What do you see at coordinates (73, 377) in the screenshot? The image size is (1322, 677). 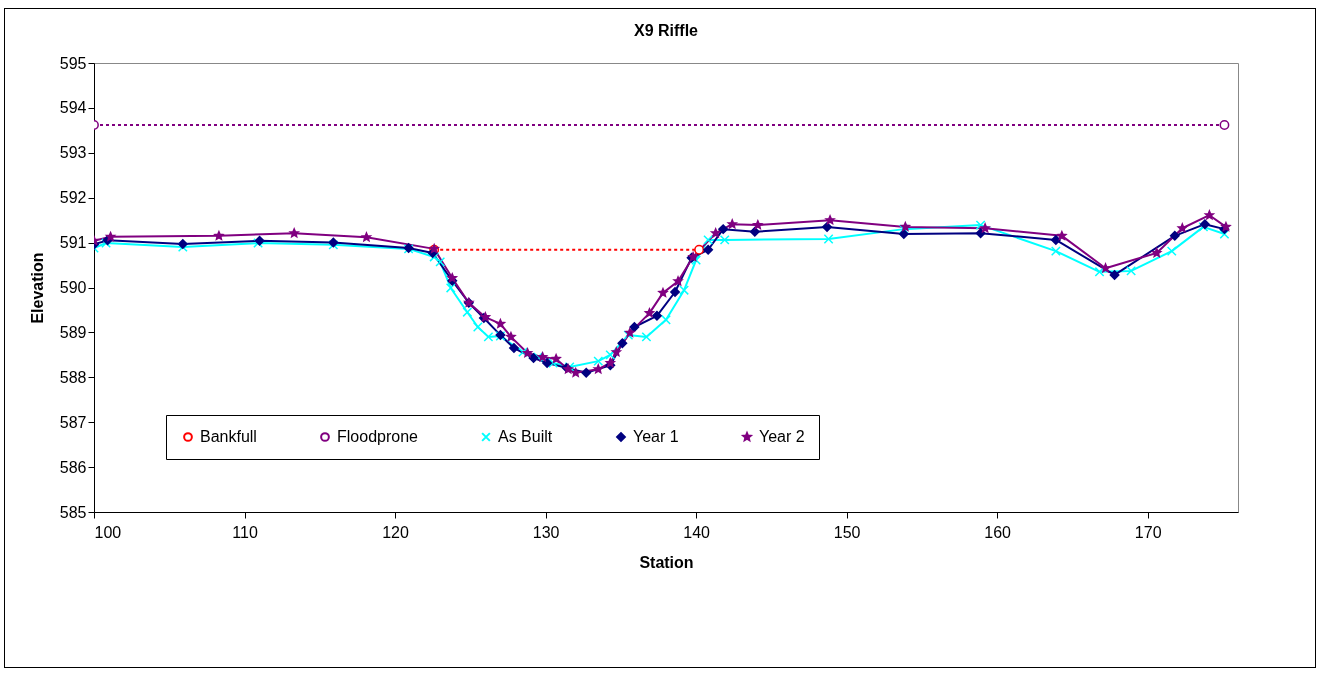 I see `y-tick-label: 588` at bounding box center [73, 377].